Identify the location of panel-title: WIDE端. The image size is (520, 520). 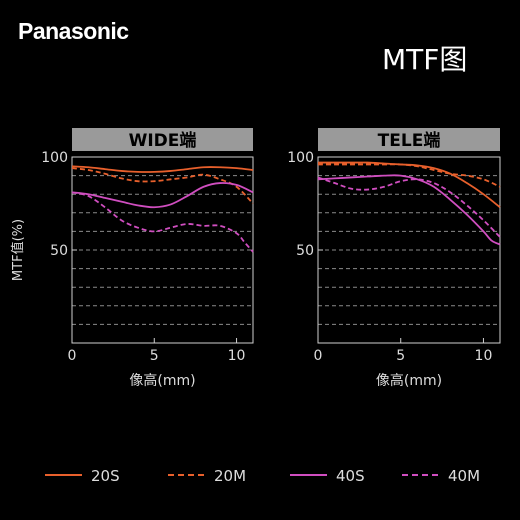
(163, 140).